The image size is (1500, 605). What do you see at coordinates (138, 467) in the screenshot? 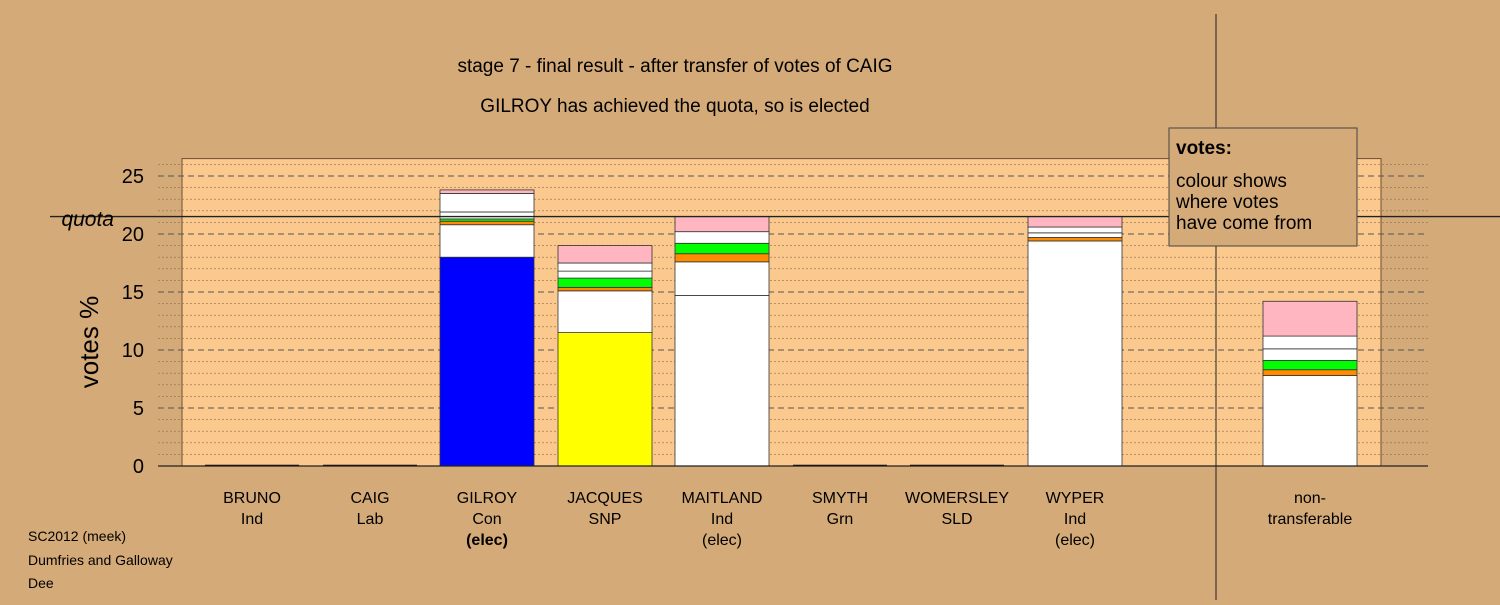
I see `y-tick-label: 0` at bounding box center [138, 467].